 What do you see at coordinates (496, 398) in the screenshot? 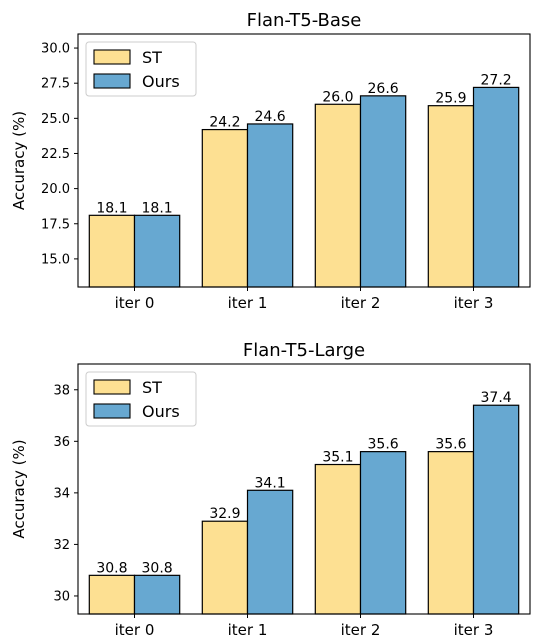
I see `bar-value-label: 37.4` at bounding box center [496, 398].